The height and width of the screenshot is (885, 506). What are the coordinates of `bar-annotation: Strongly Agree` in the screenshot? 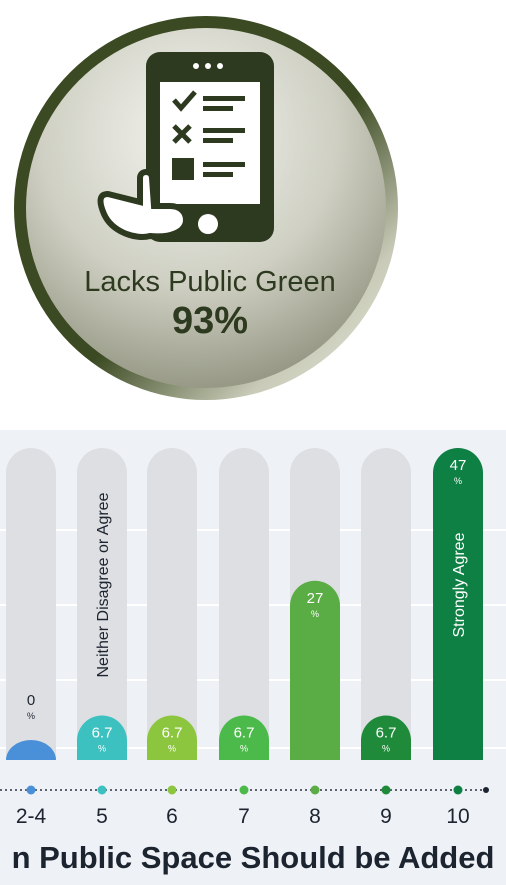 It's located at (459, 584).